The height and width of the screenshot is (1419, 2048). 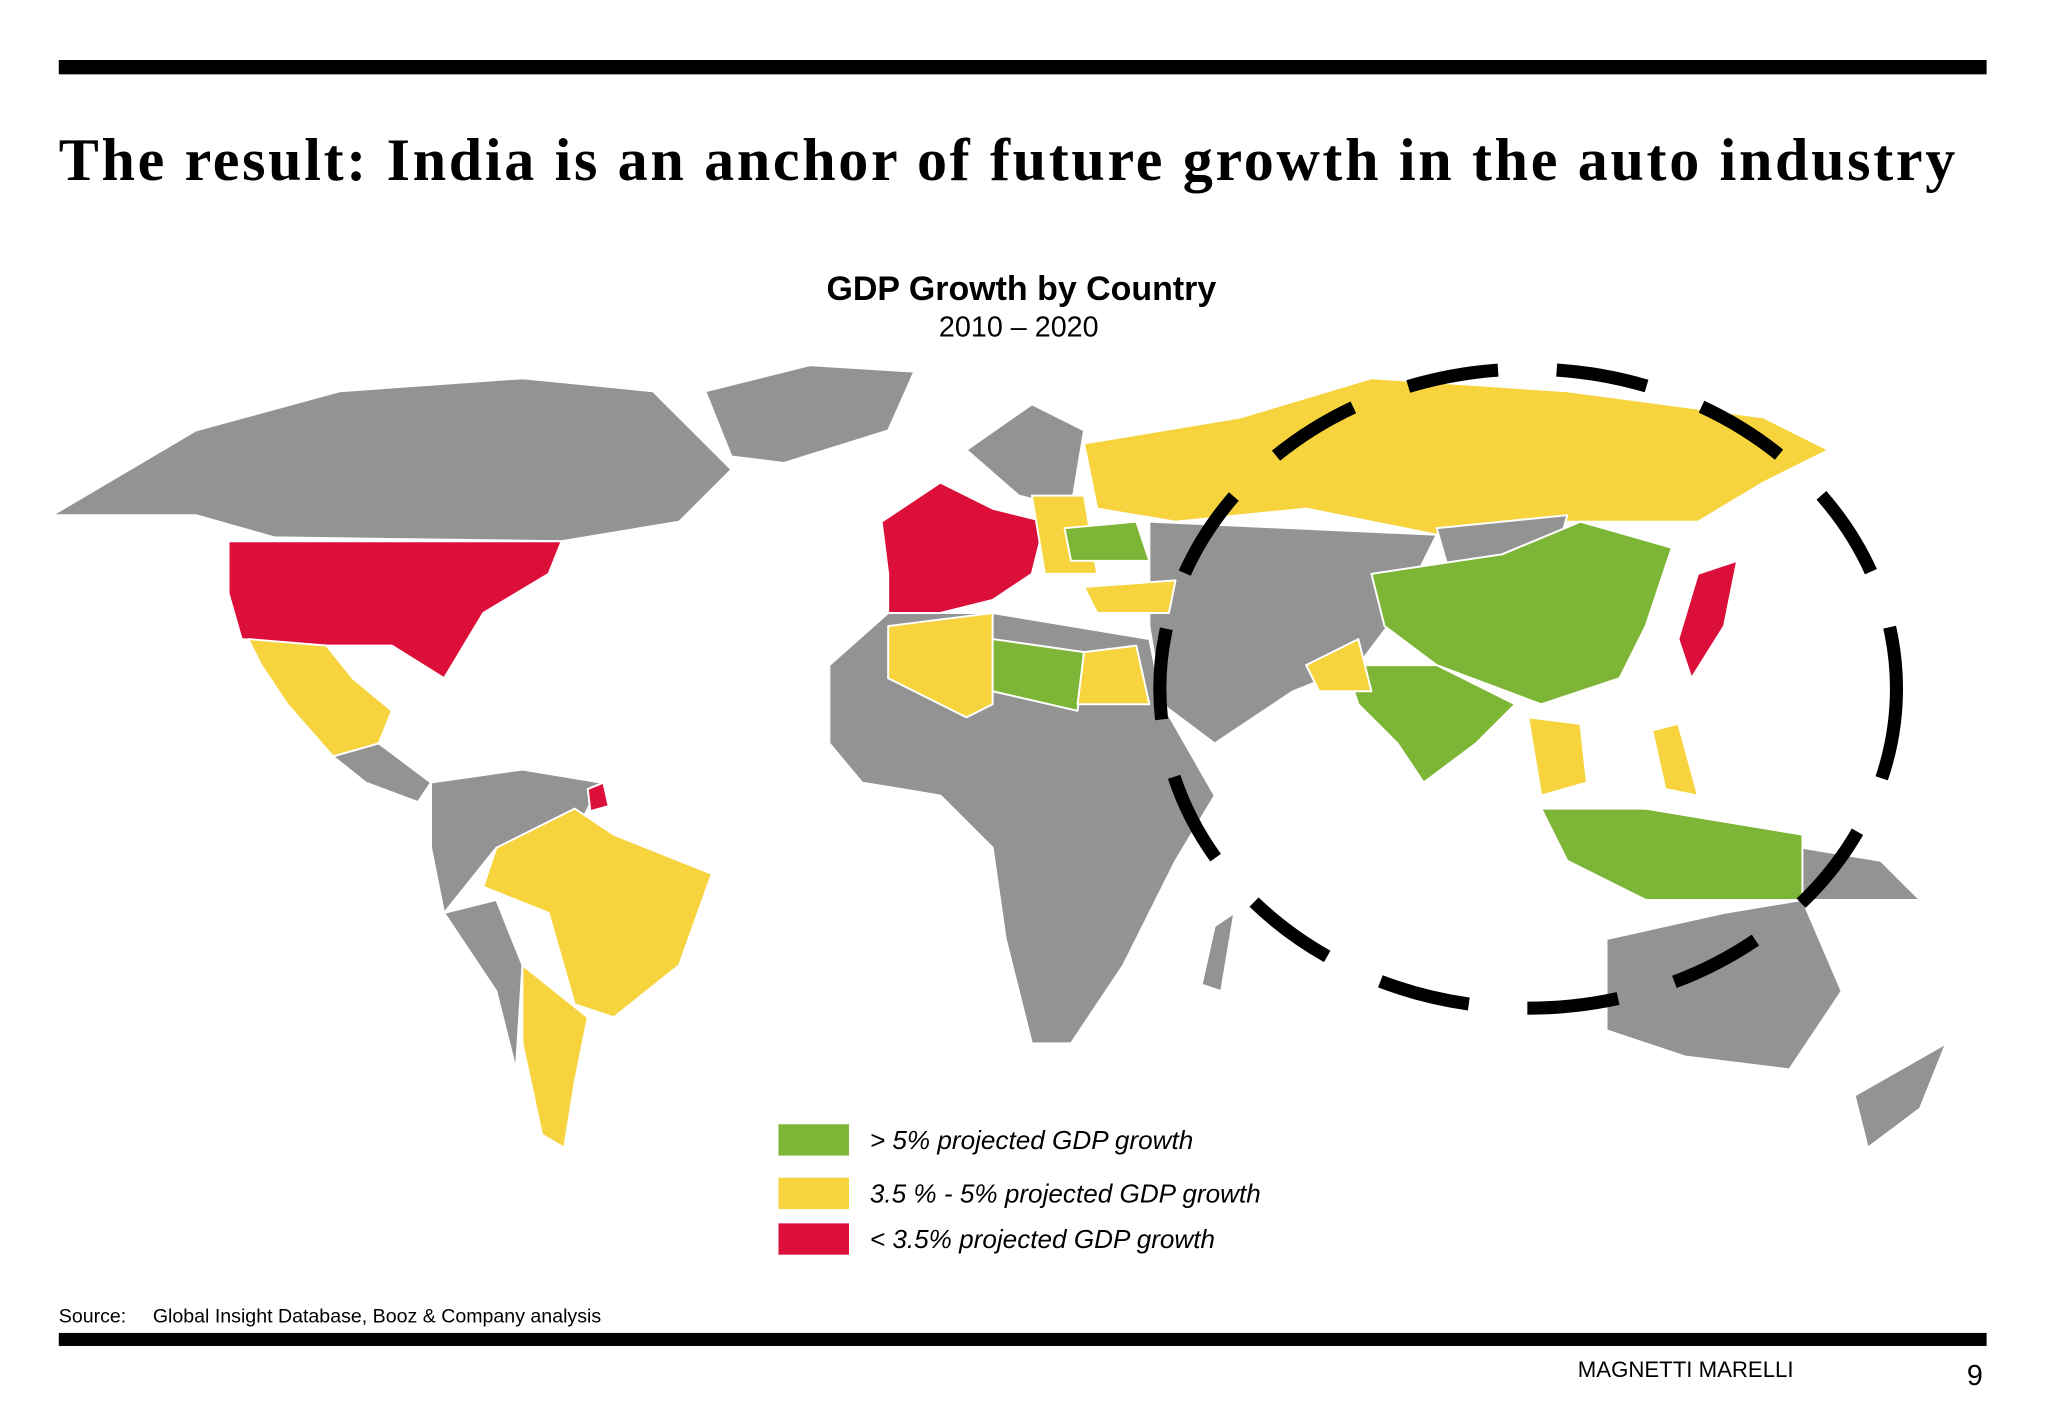 I want to click on japan, so click(x=1708, y=619).